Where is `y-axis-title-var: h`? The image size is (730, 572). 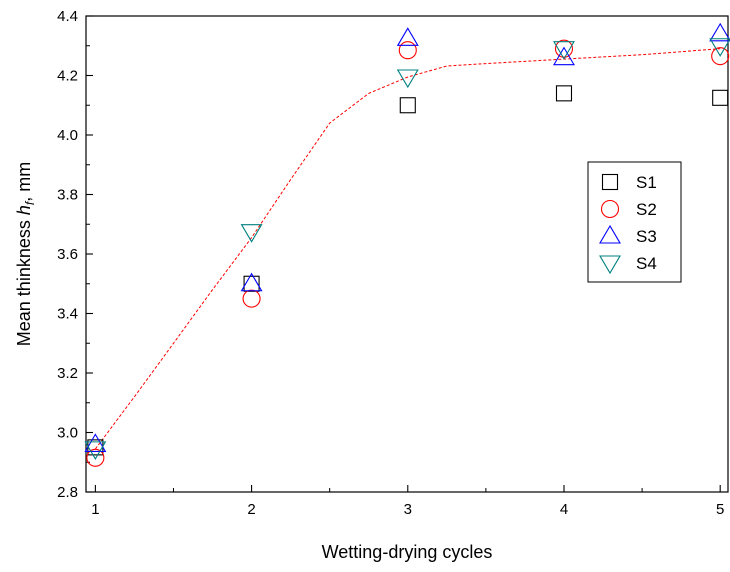
y-axis-title-var: h is located at coordinates (24, 210).